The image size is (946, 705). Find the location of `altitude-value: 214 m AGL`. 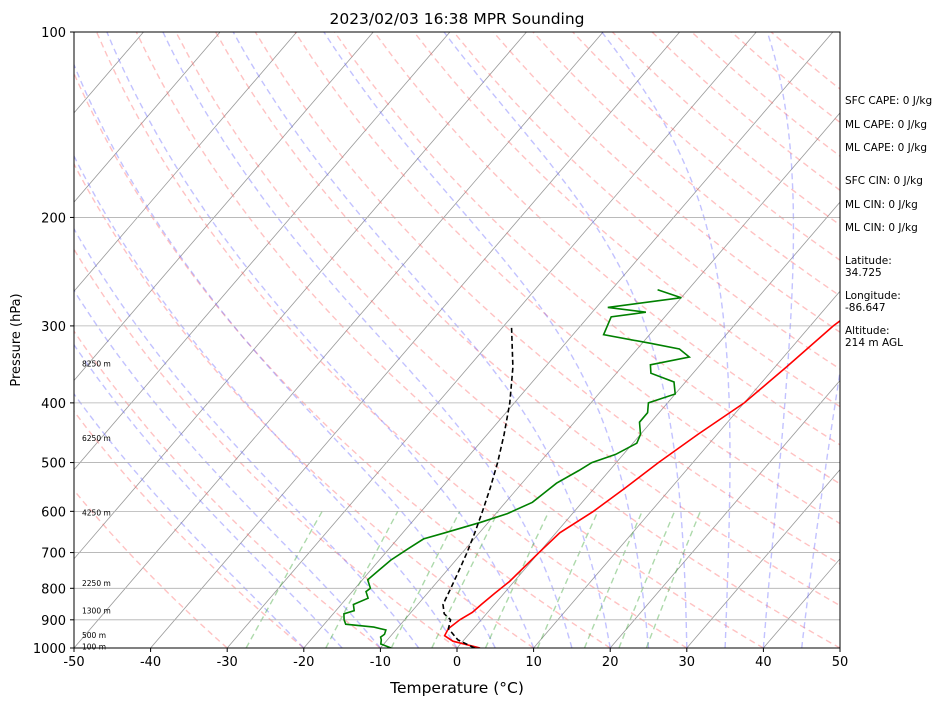

altitude-value: 214 m AGL is located at coordinates (874, 343).